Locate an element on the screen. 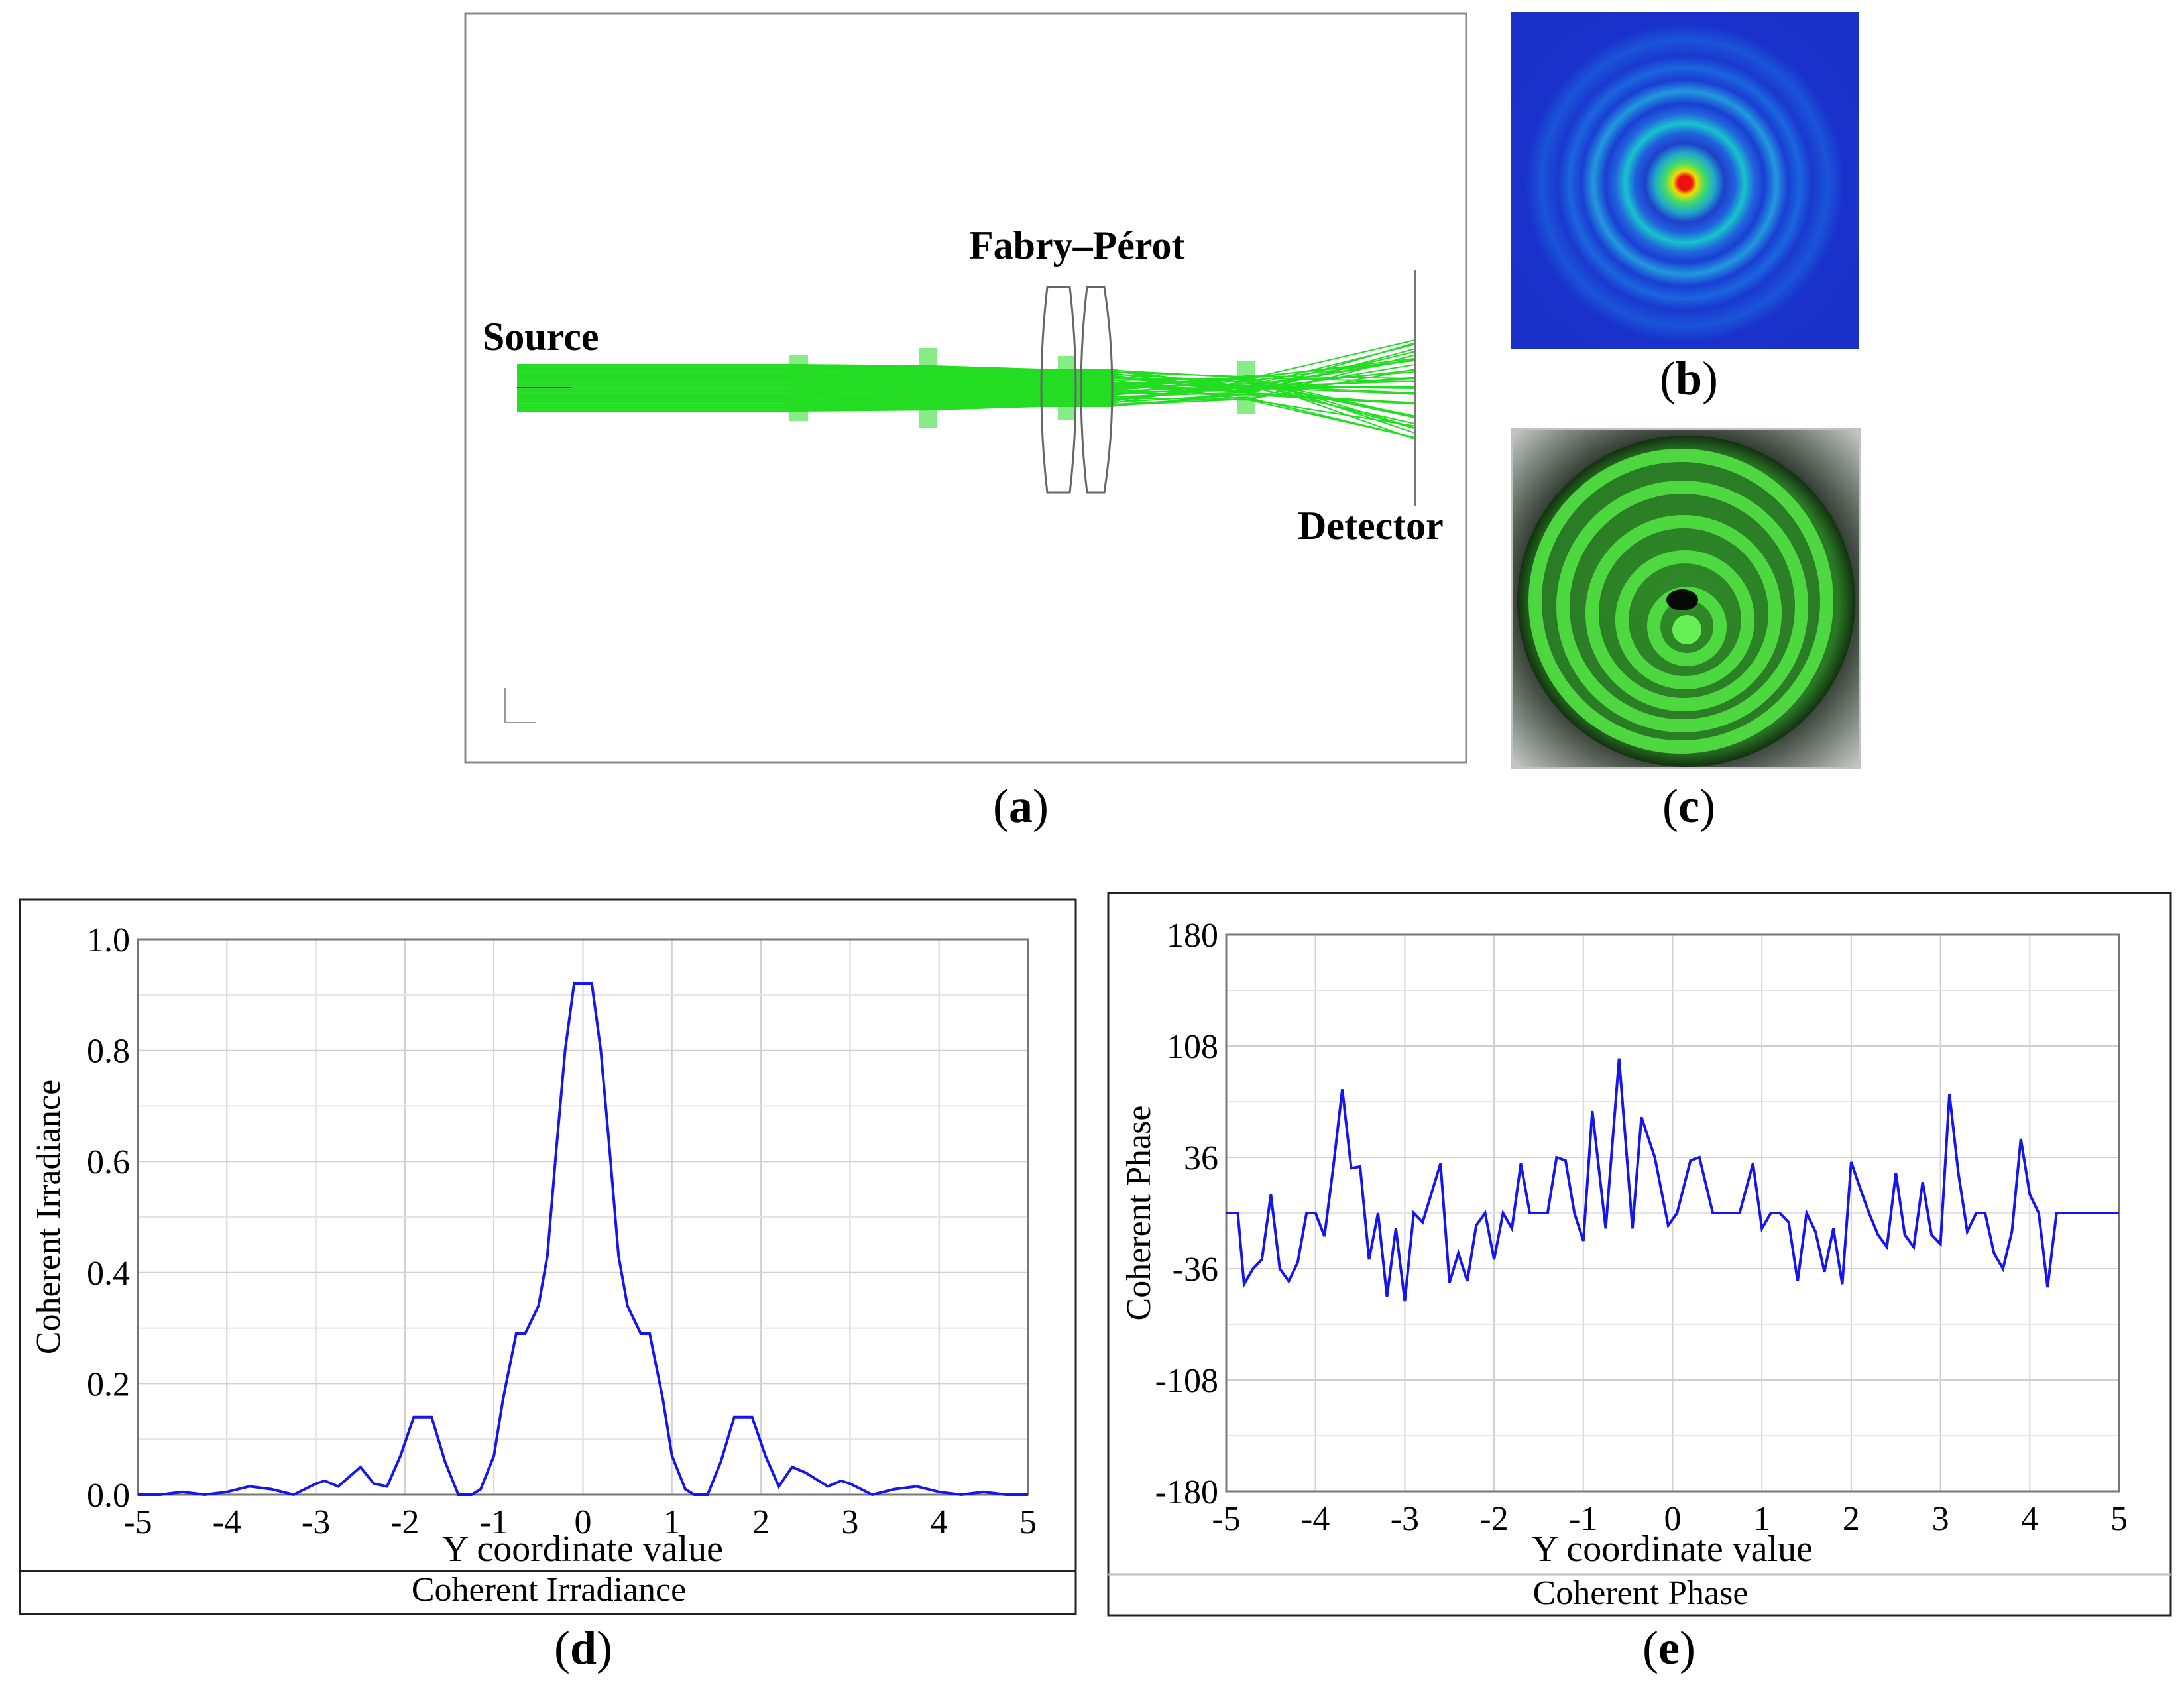 Image resolution: width=2184 pixels, height=1685 pixels. fp-label: Fabry–Pérot is located at coordinates (1076, 245).